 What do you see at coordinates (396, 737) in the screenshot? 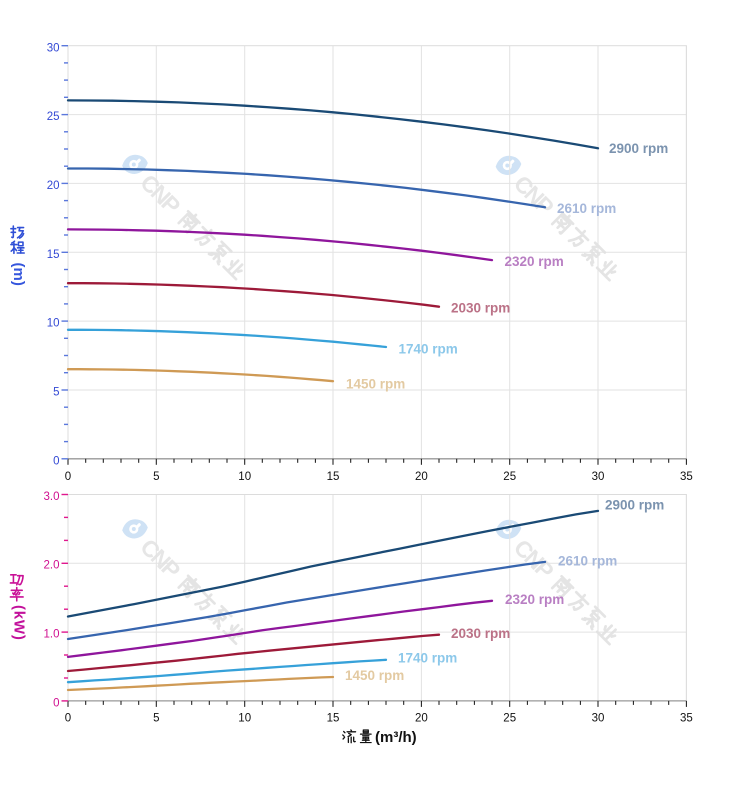
I see `svg-text: (m³/h)` at bounding box center [396, 737].